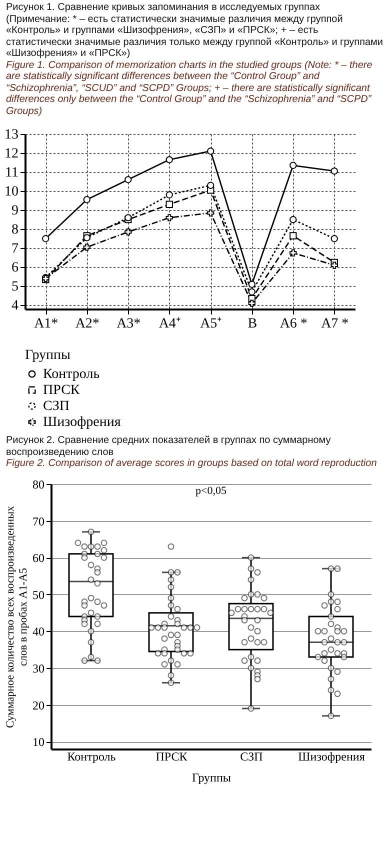 This screenshot has width=390, height=866. I want to click on x-tick-label: A2*, so click(87, 324).